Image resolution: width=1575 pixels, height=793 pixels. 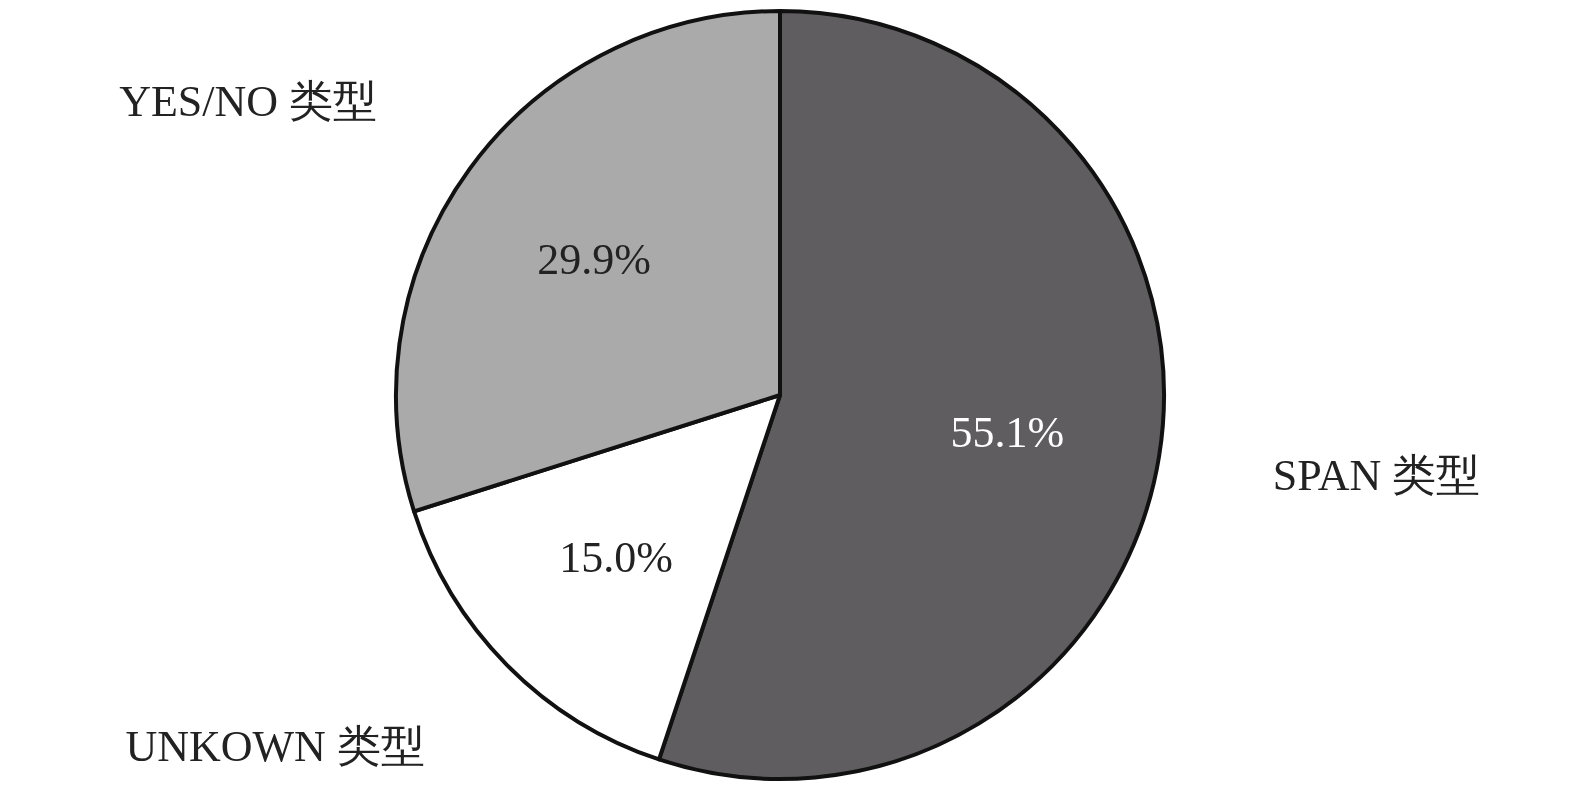 What do you see at coordinates (275, 747) in the screenshot?
I see `slice-label: UNKOWN 类型` at bounding box center [275, 747].